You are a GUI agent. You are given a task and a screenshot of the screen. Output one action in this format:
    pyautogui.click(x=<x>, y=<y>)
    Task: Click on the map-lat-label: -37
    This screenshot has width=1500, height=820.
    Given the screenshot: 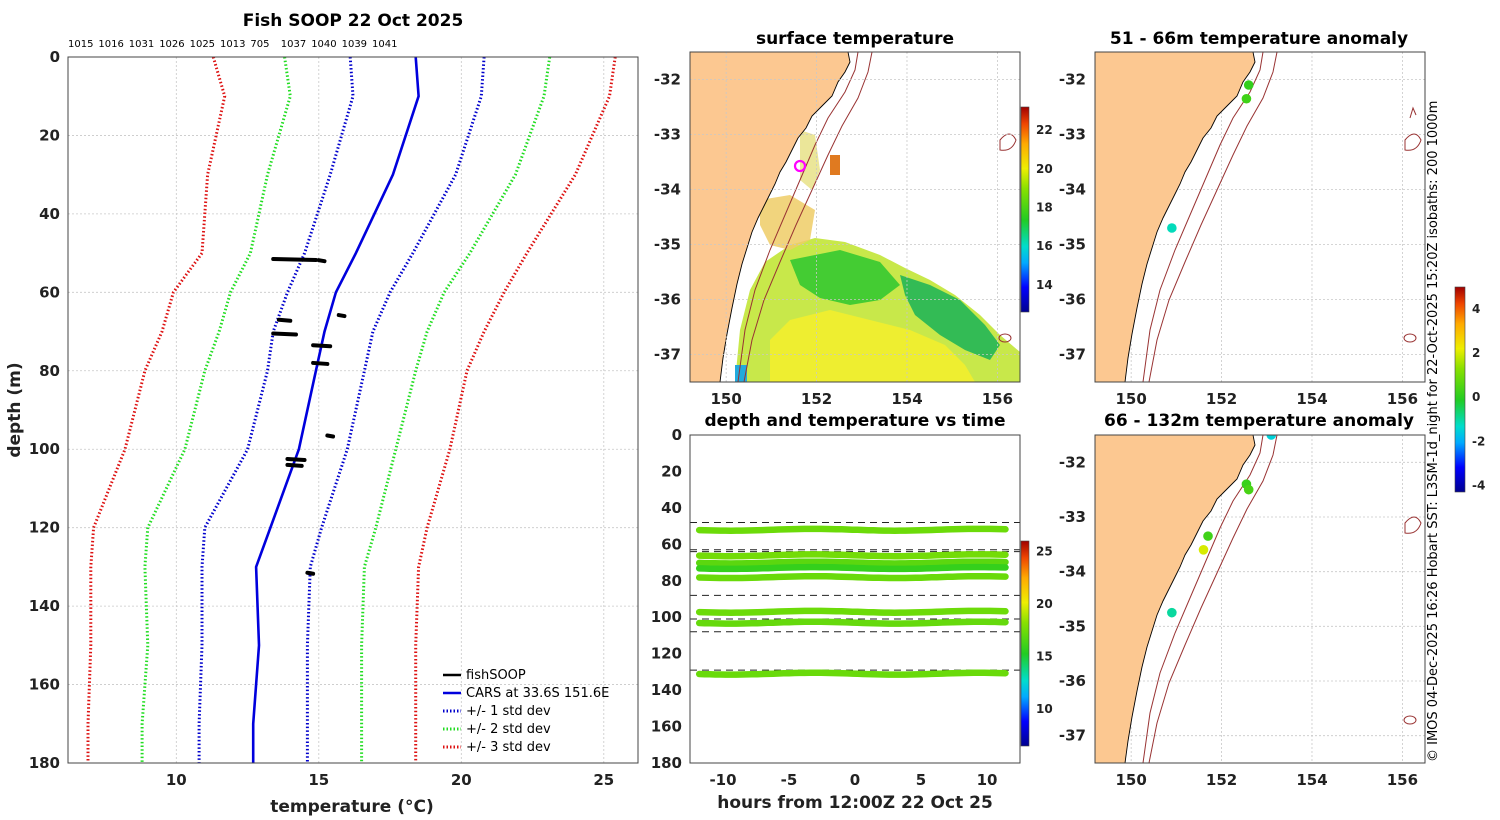 What is the action you would take?
    pyautogui.click(x=1072, y=355)
    